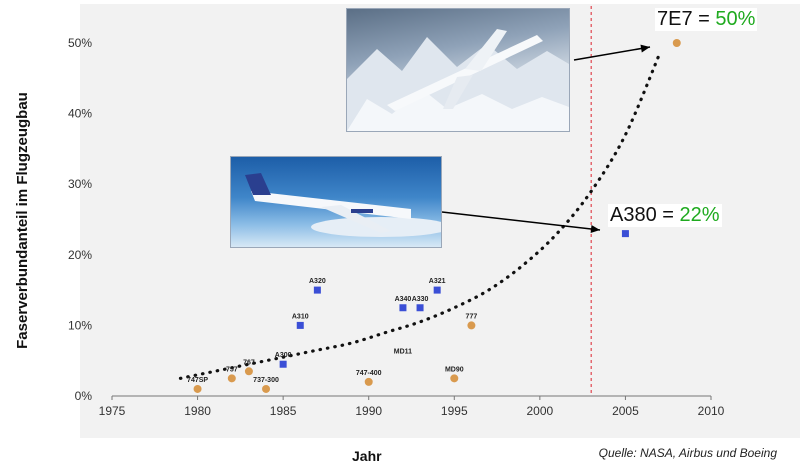 This screenshot has width=801, height=469. Describe the element at coordinates (458, 70) in the screenshot. I see `boeing-7e7-photo` at that location.